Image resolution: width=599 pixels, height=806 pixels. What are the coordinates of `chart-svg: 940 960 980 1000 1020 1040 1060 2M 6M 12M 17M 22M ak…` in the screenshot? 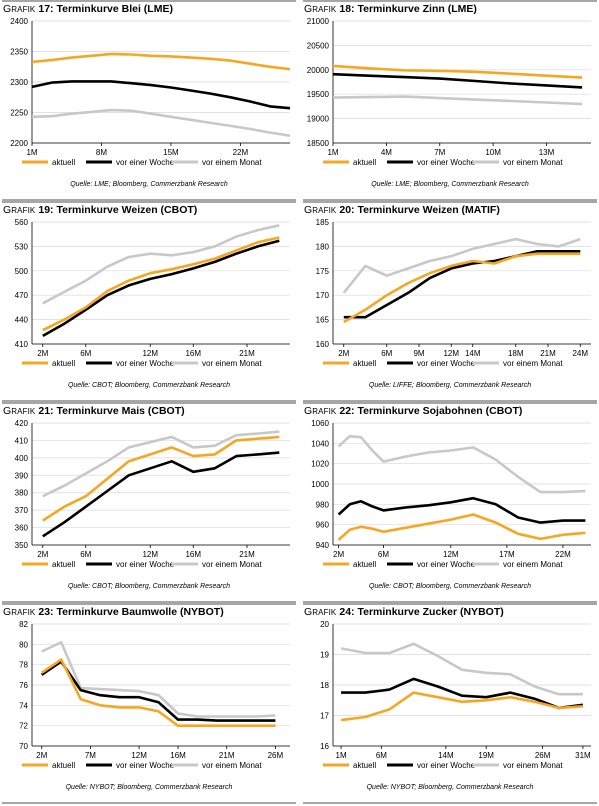 It's located at (451, 494).